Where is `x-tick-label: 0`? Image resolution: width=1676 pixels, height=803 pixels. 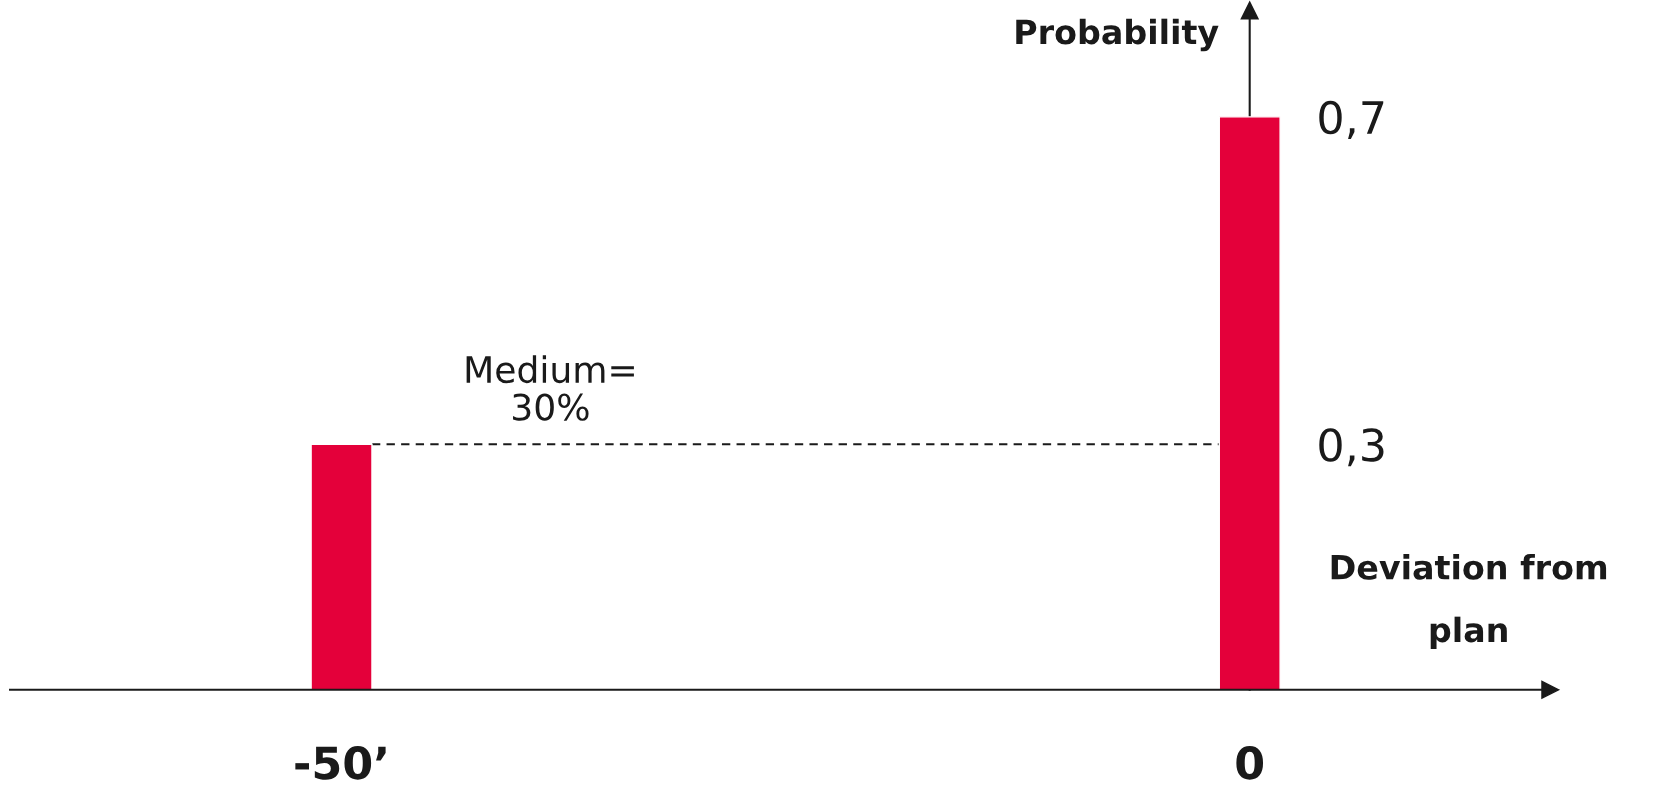
x-tick-label: 0 is located at coordinates (1250, 763).